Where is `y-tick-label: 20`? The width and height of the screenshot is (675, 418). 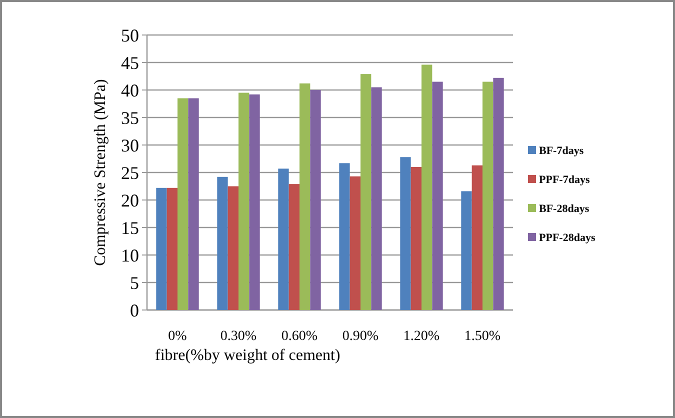
y-tick-label: 20 is located at coordinates (130, 200).